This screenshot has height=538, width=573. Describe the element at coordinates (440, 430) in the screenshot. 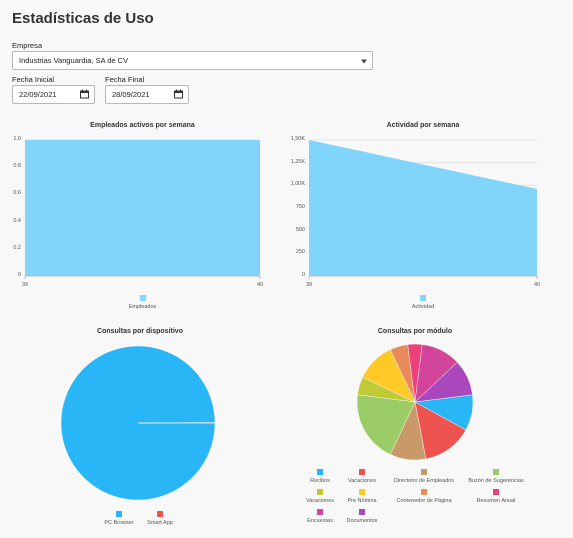

I see `pie-slice-vacaciones` at that location.